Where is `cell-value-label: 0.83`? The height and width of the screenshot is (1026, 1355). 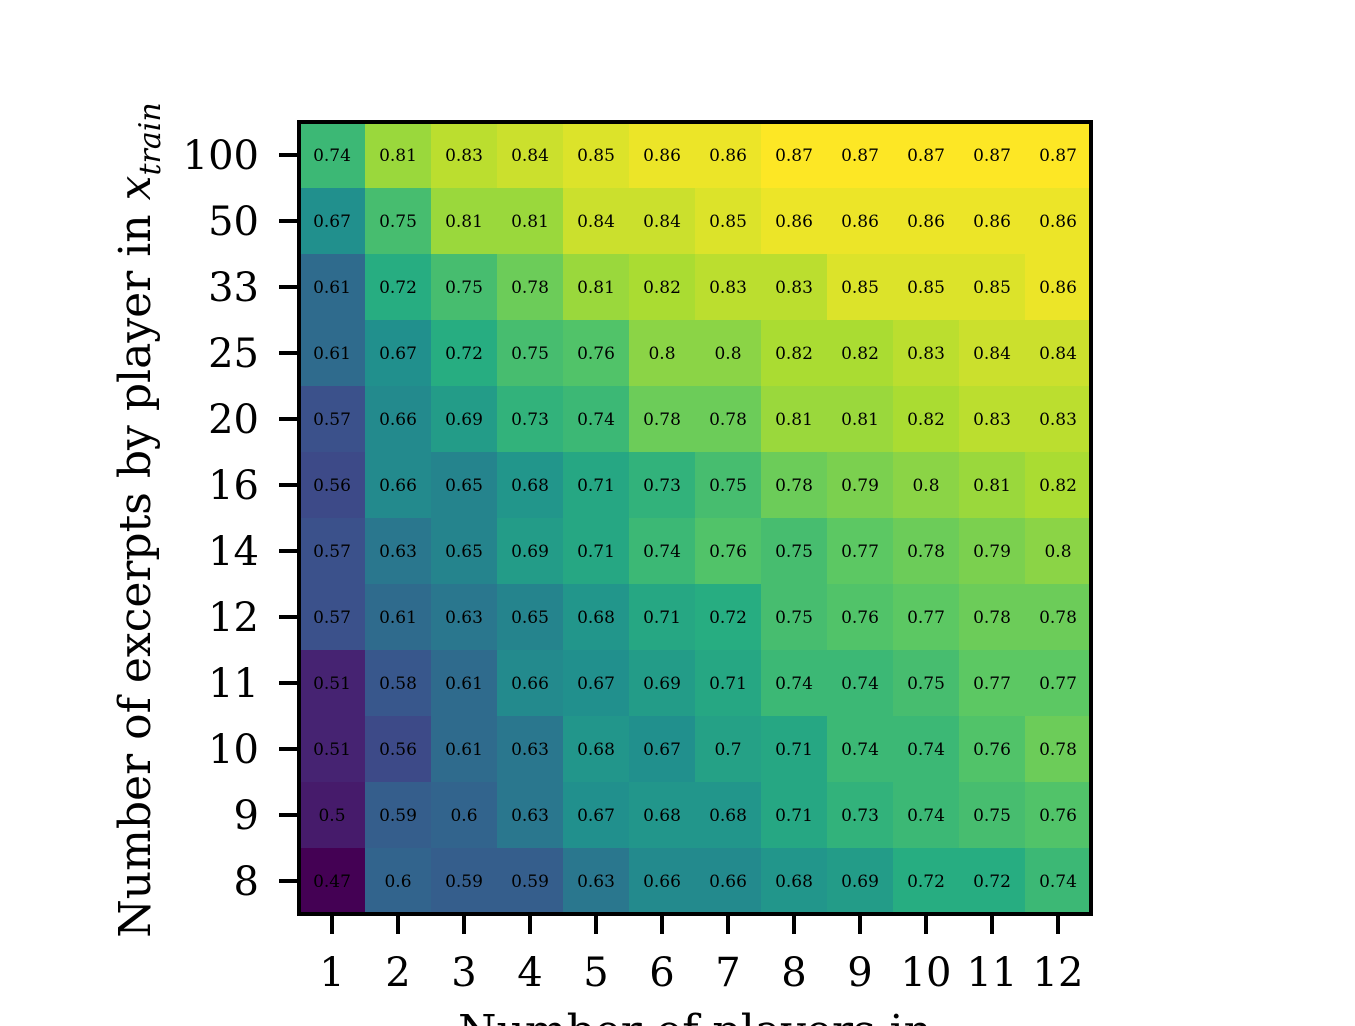 cell-value-label: 0.83 is located at coordinates (992, 420).